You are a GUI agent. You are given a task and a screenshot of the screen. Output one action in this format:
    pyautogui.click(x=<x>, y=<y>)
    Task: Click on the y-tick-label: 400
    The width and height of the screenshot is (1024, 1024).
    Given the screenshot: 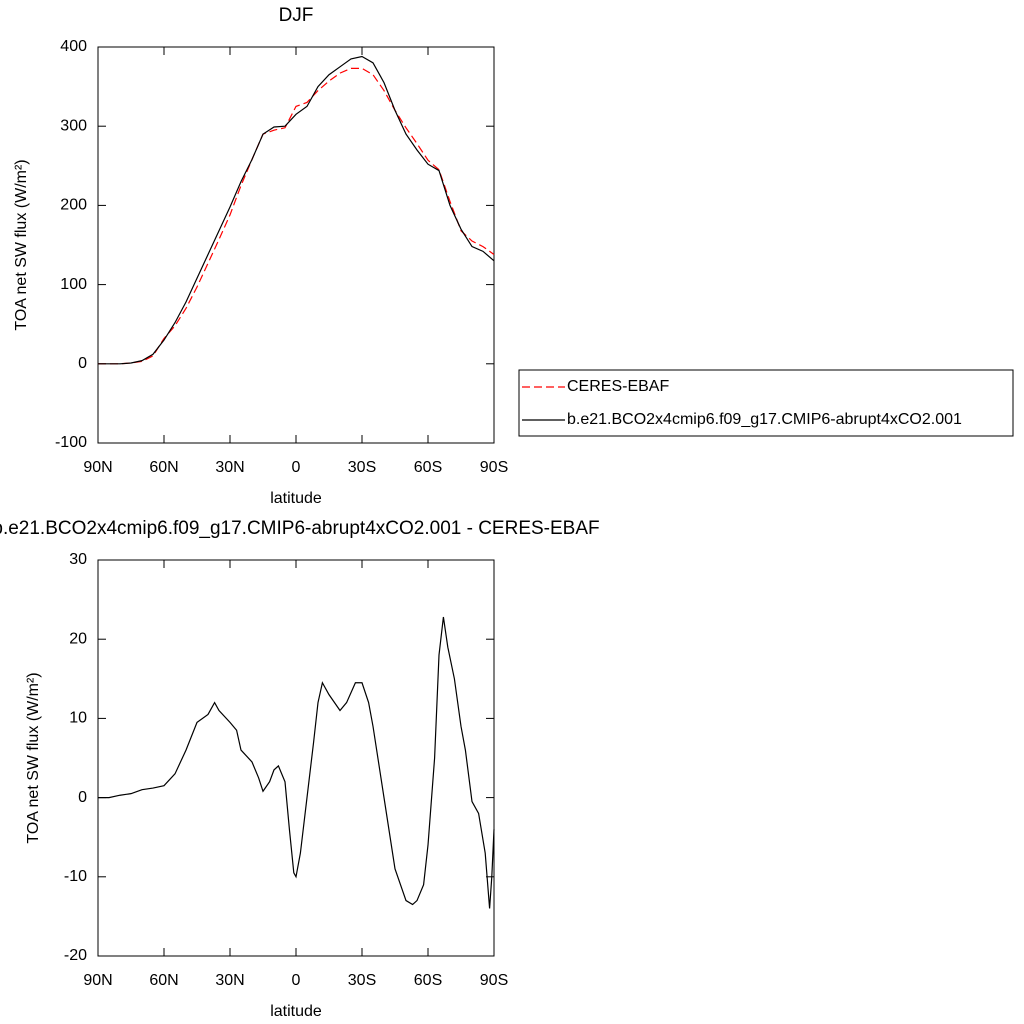 What is the action you would take?
    pyautogui.click(x=73, y=46)
    